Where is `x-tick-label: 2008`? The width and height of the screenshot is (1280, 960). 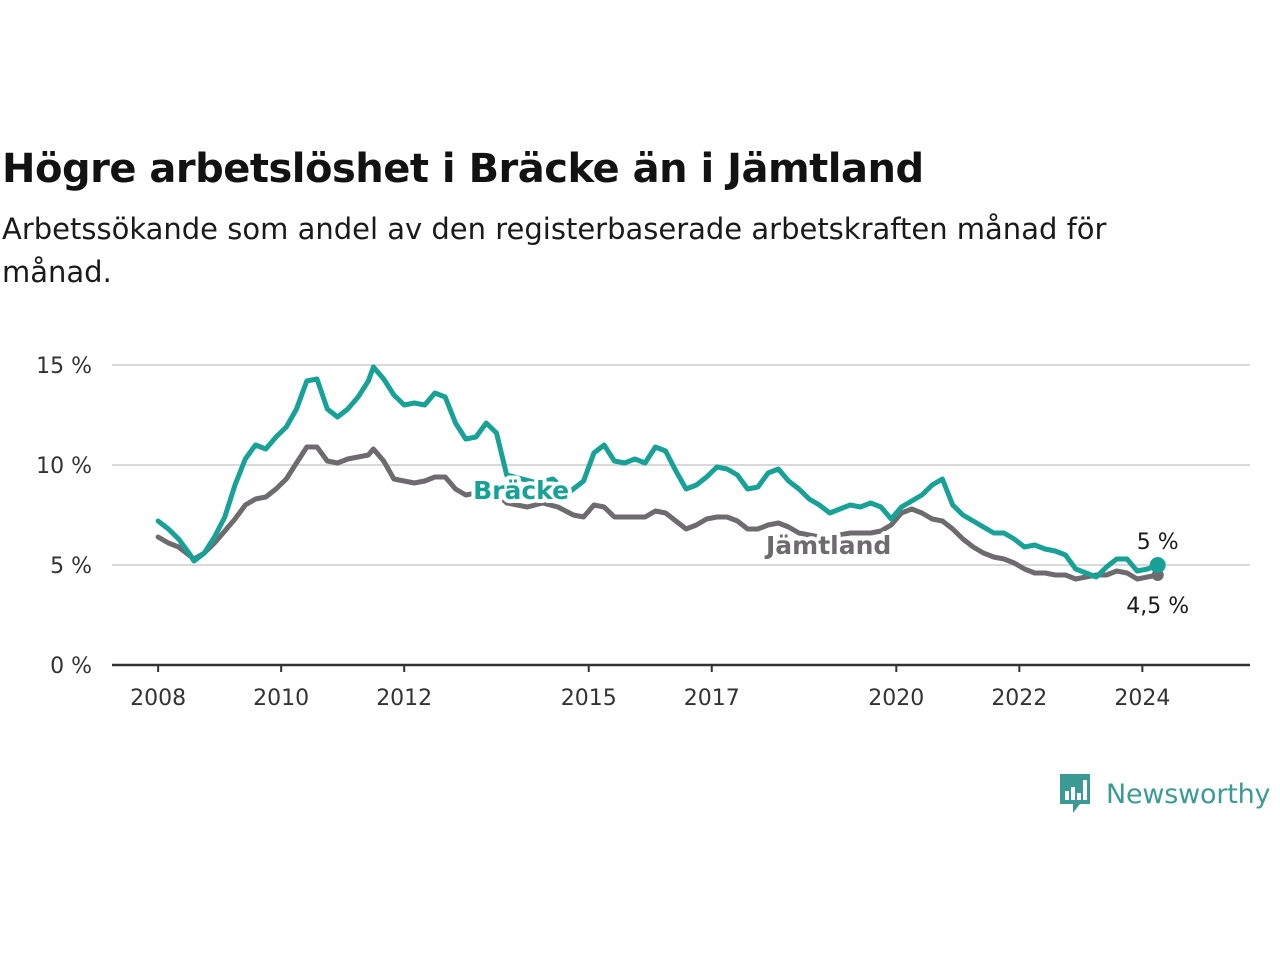 x-tick-label: 2008 is located at coordinates (158, 698).